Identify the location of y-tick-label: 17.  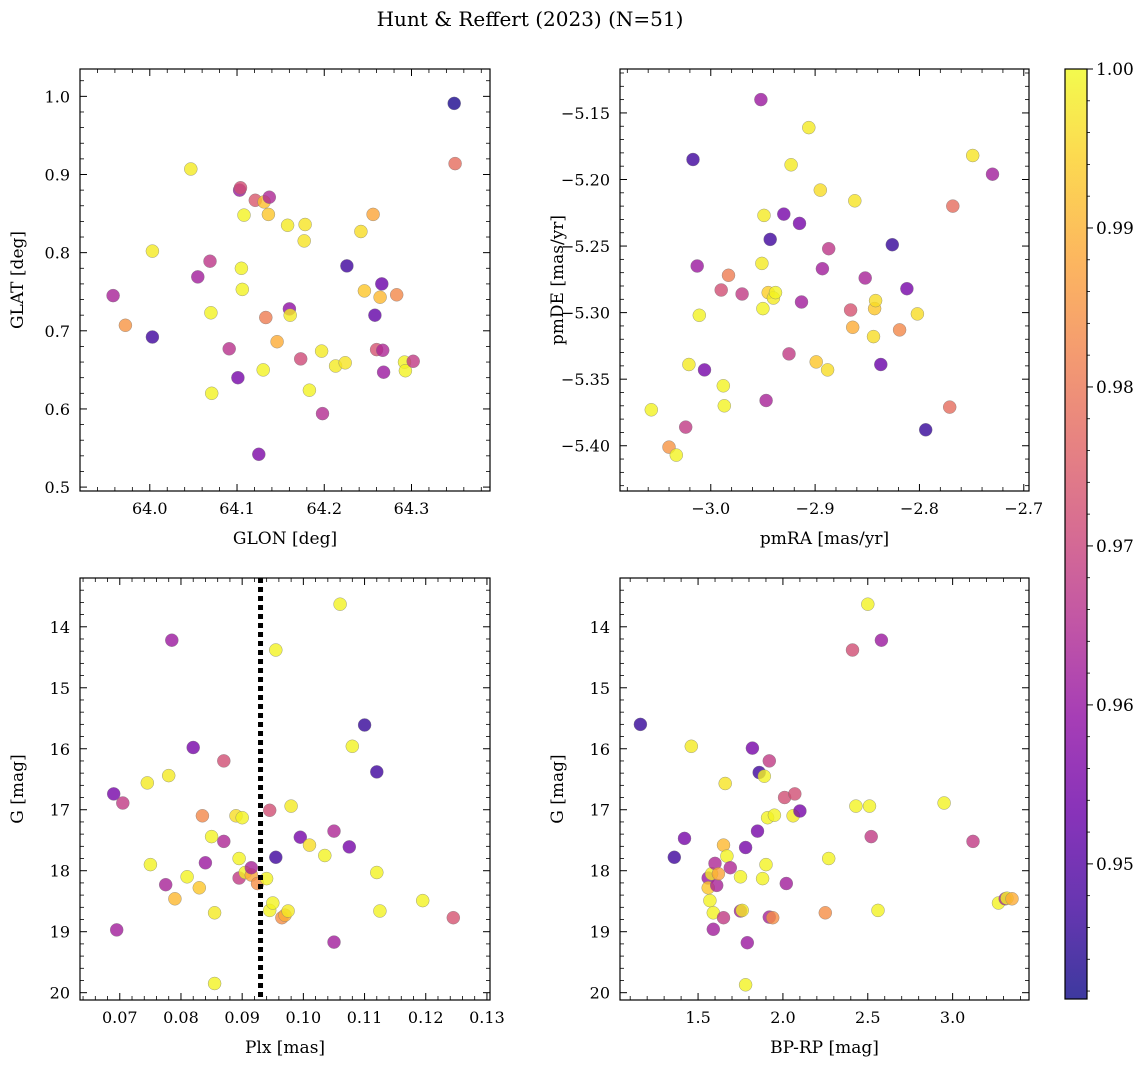
(60, 810).